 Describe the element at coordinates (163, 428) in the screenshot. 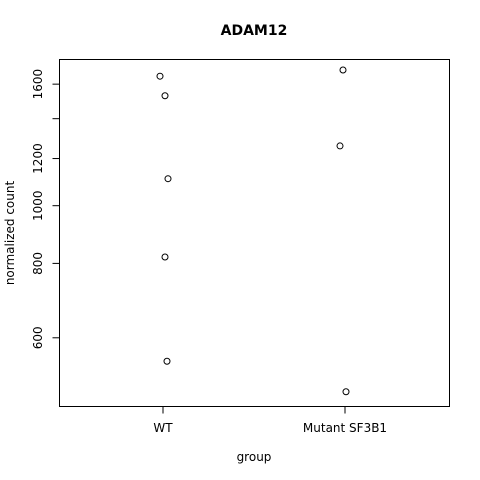

I see `x-tick-label: WT` at that location.